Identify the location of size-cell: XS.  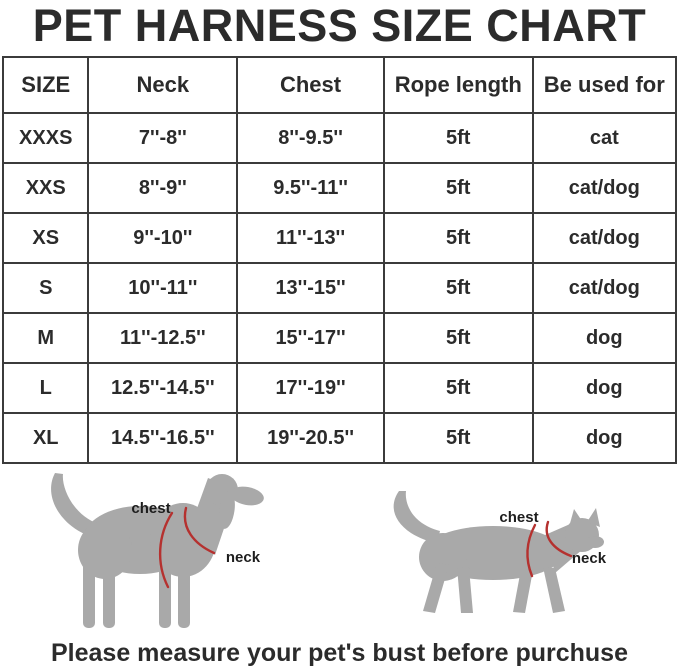
(45, 238).